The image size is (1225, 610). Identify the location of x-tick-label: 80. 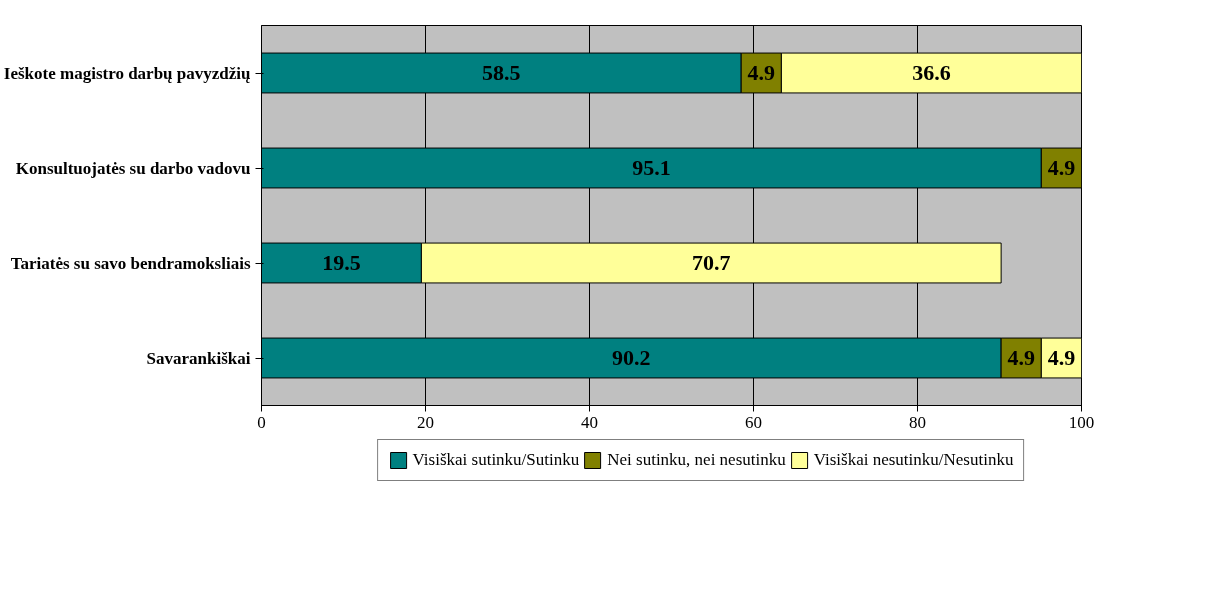
(917, 422).